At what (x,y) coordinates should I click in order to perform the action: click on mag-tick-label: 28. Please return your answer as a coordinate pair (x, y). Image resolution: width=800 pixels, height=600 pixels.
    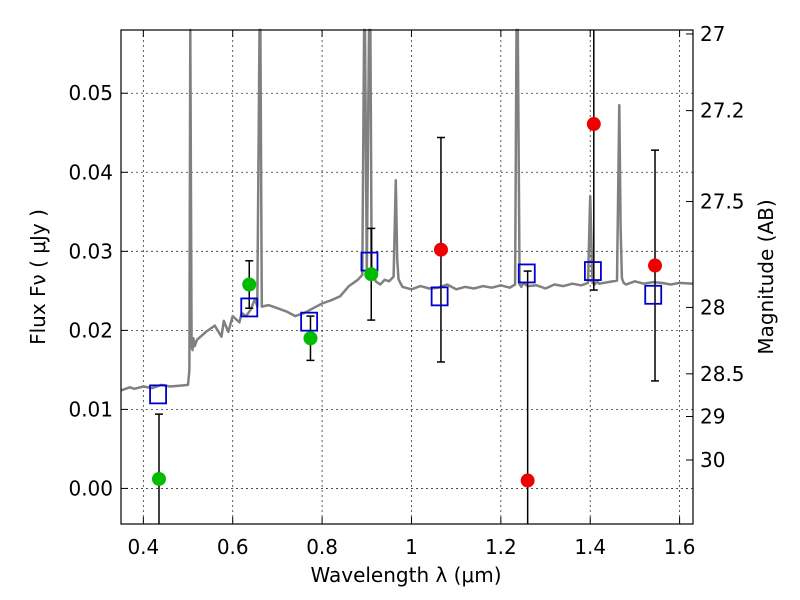
    Looking at the image, I should click on (712, 307).